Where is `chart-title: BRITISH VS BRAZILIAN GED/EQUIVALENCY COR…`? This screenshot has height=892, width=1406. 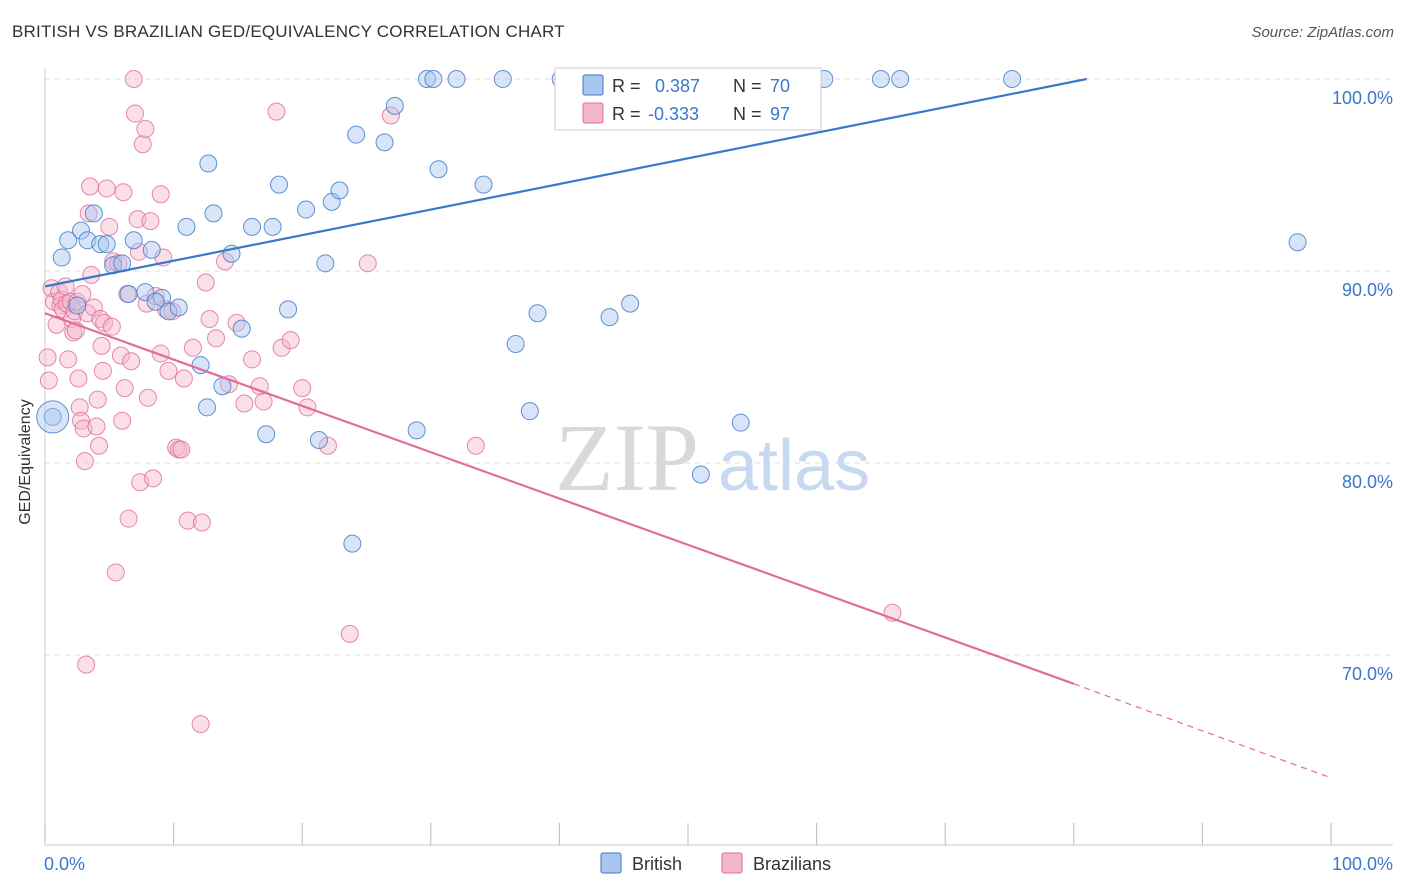 chart-title: BRITISH VS BRAZILIAN GED/EQUIVALENCY COR… is located at coordinates (288, 31).